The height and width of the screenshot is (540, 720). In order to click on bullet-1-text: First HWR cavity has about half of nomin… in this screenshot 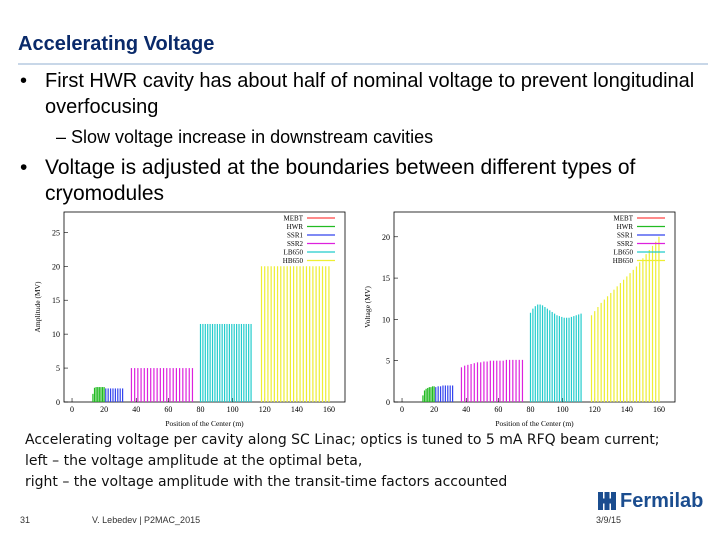, I will do `click(370, 94)`.